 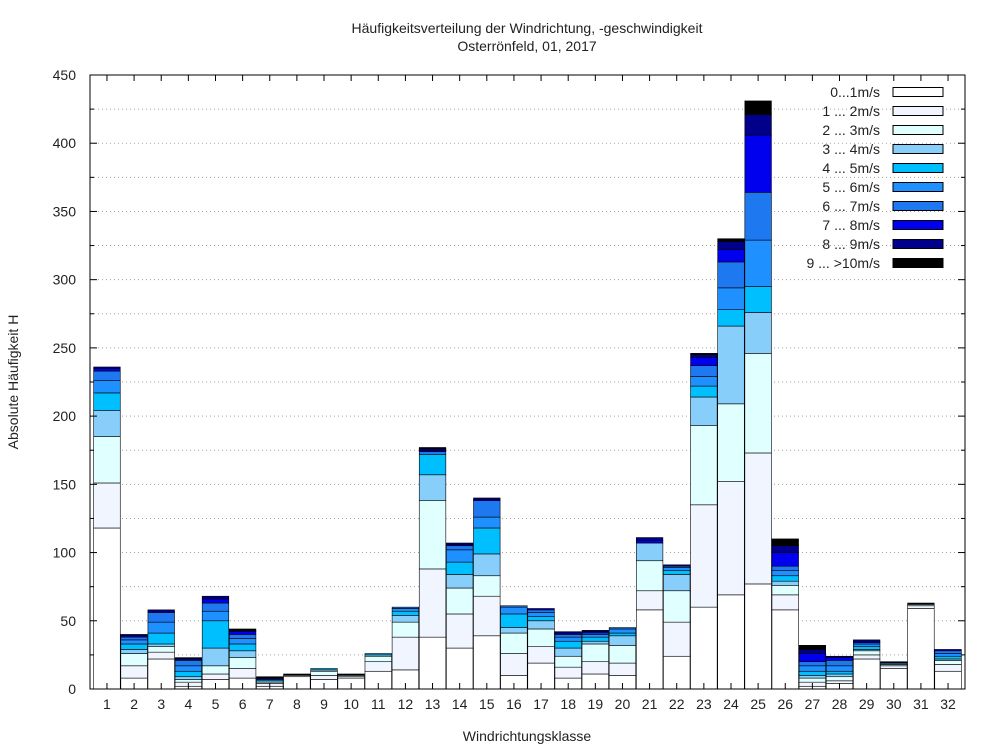 What do you see at coordinates (351, 704) in the screenshot?
I see `x-tick-label: 10` at bounding box center [351, 704].